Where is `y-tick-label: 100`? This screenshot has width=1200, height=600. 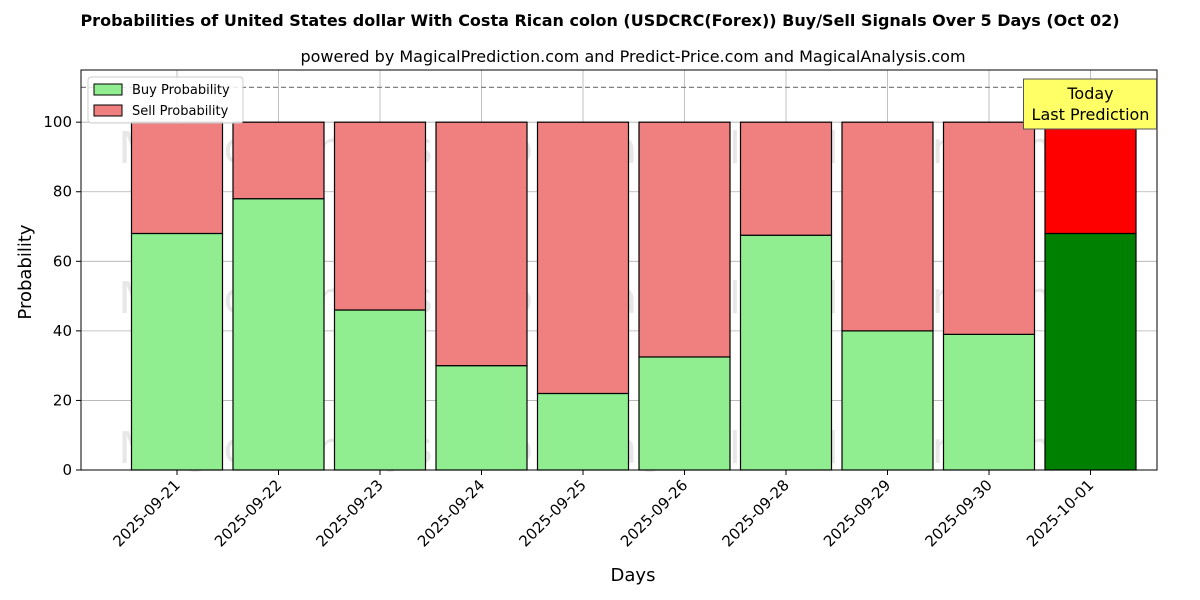
y-tick-label: 100 is located at coordinates (57, 122).